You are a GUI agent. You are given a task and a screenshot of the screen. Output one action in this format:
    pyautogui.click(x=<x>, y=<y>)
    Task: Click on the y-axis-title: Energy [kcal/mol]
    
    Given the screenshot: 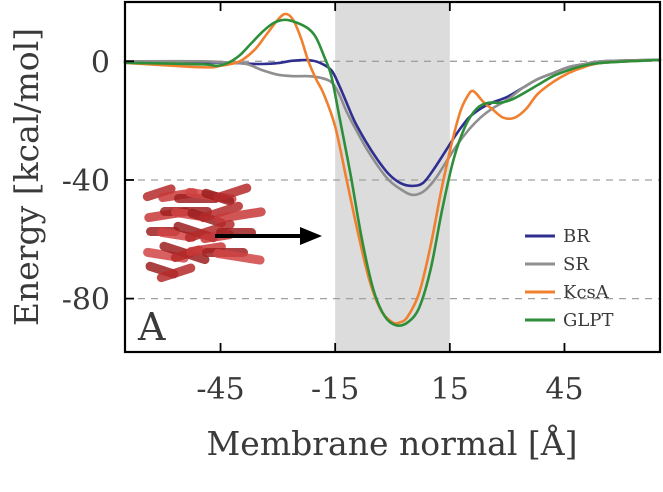 What is the action you would take?
    pyautogui.click(x=26, y=177)
    